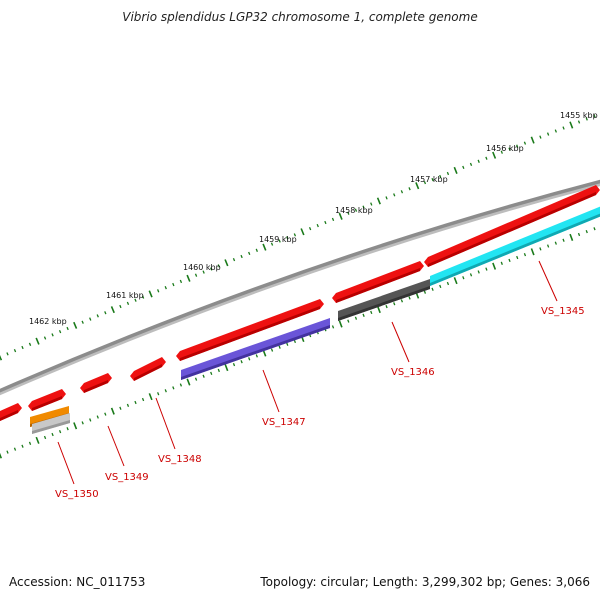 This screenshot has width=600, height=600. Describe the element at coordinates (505, 148) in the screenshot. I see `kbp-label-1456: 1456 kbp` at that location.